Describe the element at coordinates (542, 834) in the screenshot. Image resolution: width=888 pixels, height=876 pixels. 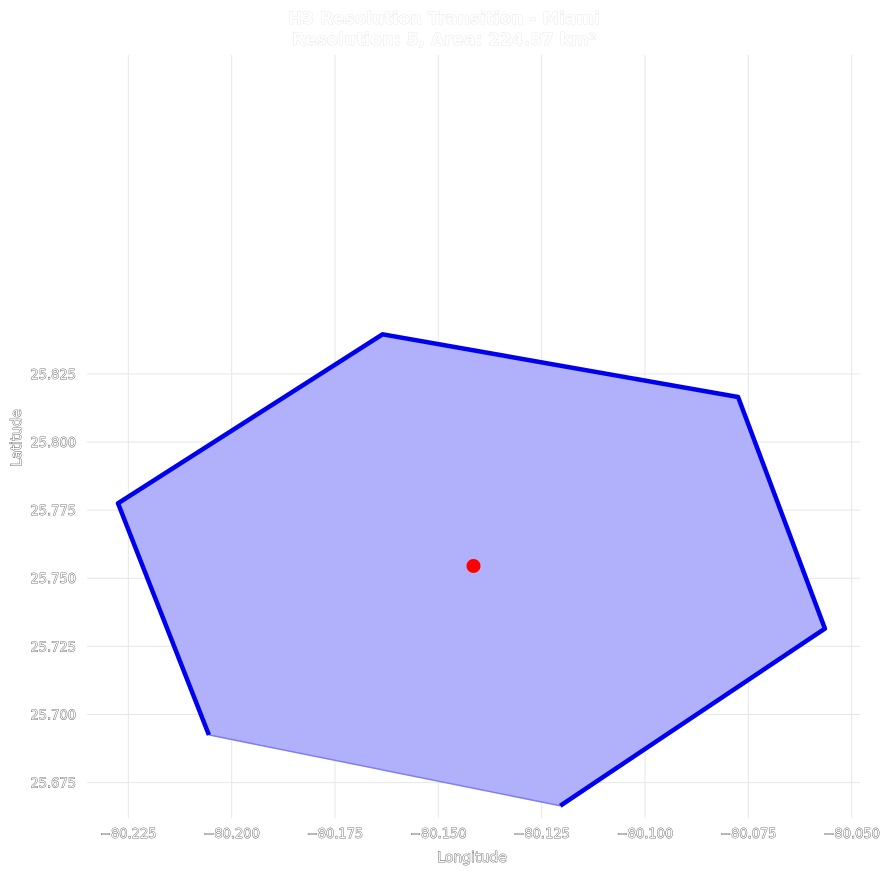
I see `x-tick-label: −80.125` at that location.